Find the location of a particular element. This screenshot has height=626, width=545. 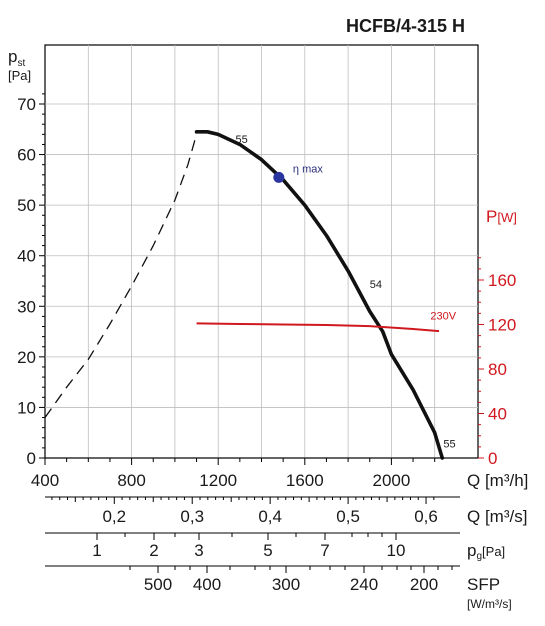

y-left-unit: [Pa] is located at coordinates (19, 75).